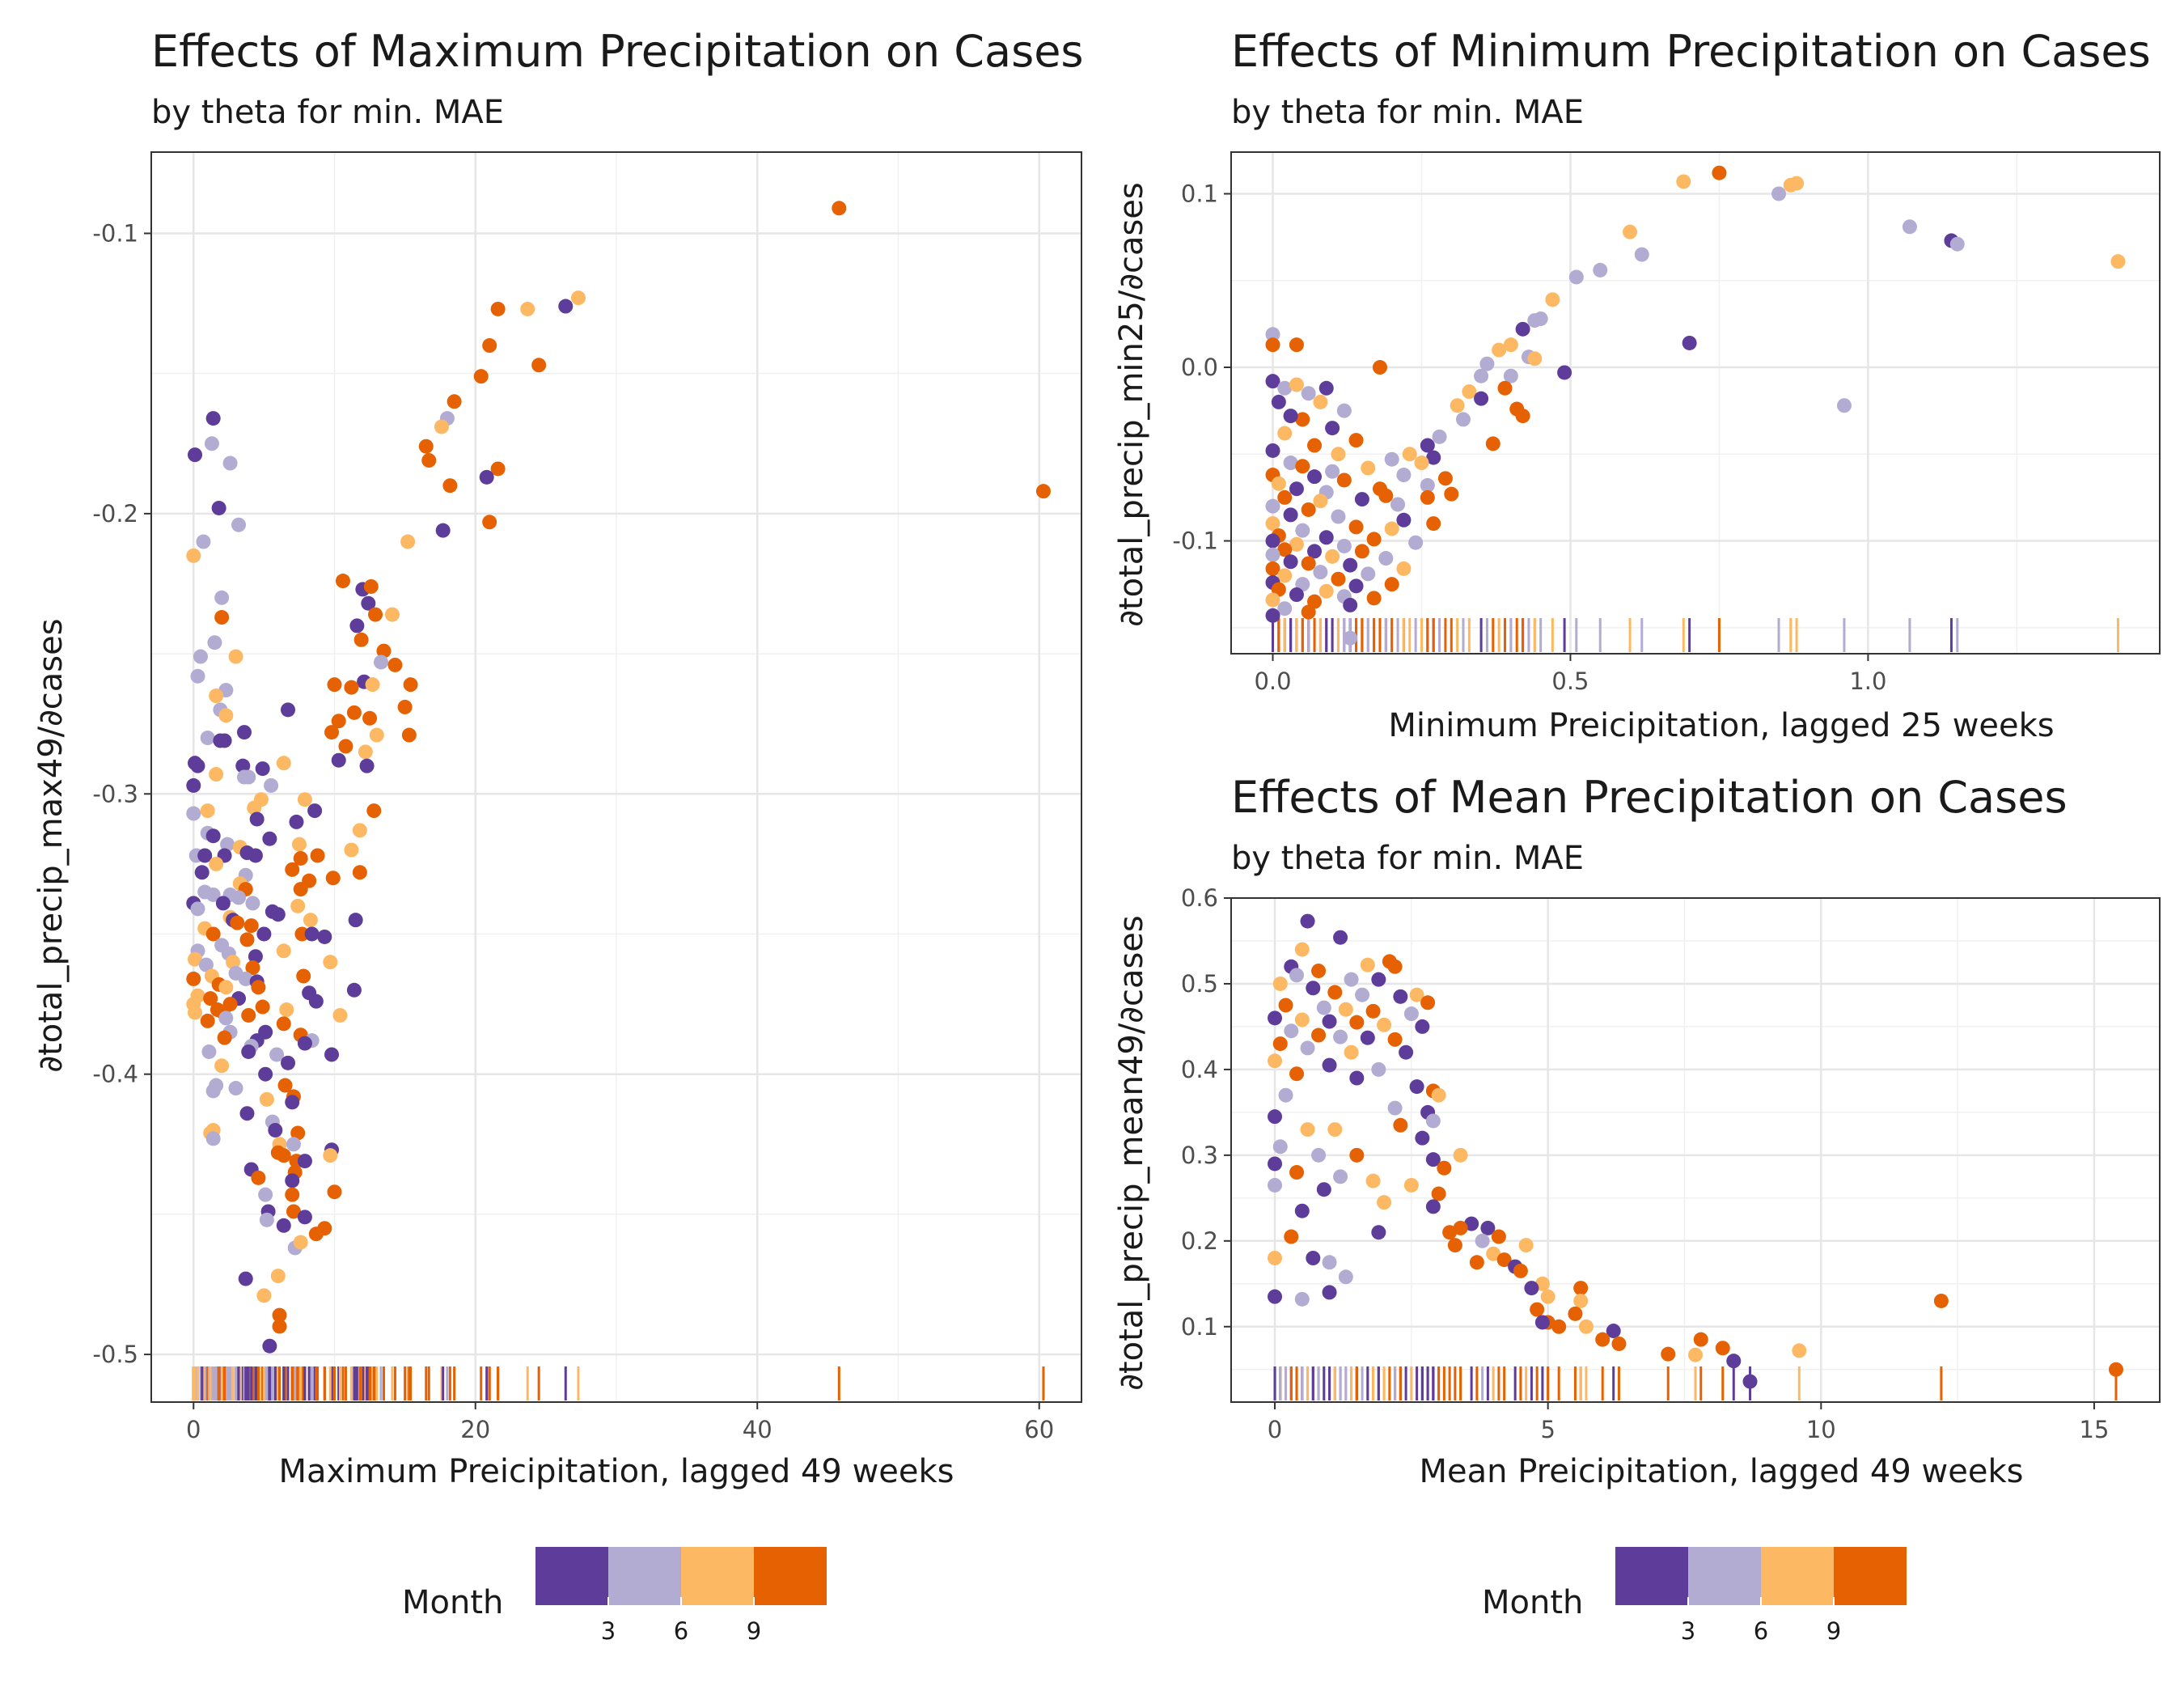 The height and width of the screenshot is (1699, 2184). I want to click on legend-left: Month 3 6 9, so click(614, 1596).